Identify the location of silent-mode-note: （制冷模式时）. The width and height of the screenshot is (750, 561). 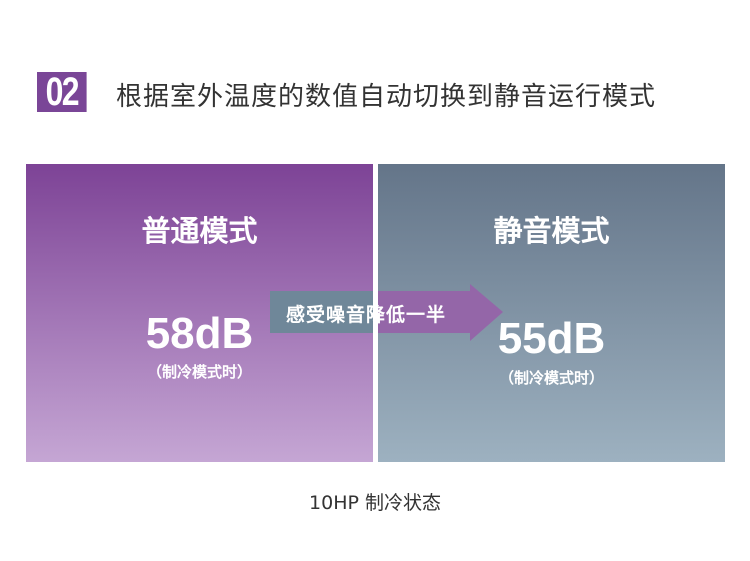
(551, 378).